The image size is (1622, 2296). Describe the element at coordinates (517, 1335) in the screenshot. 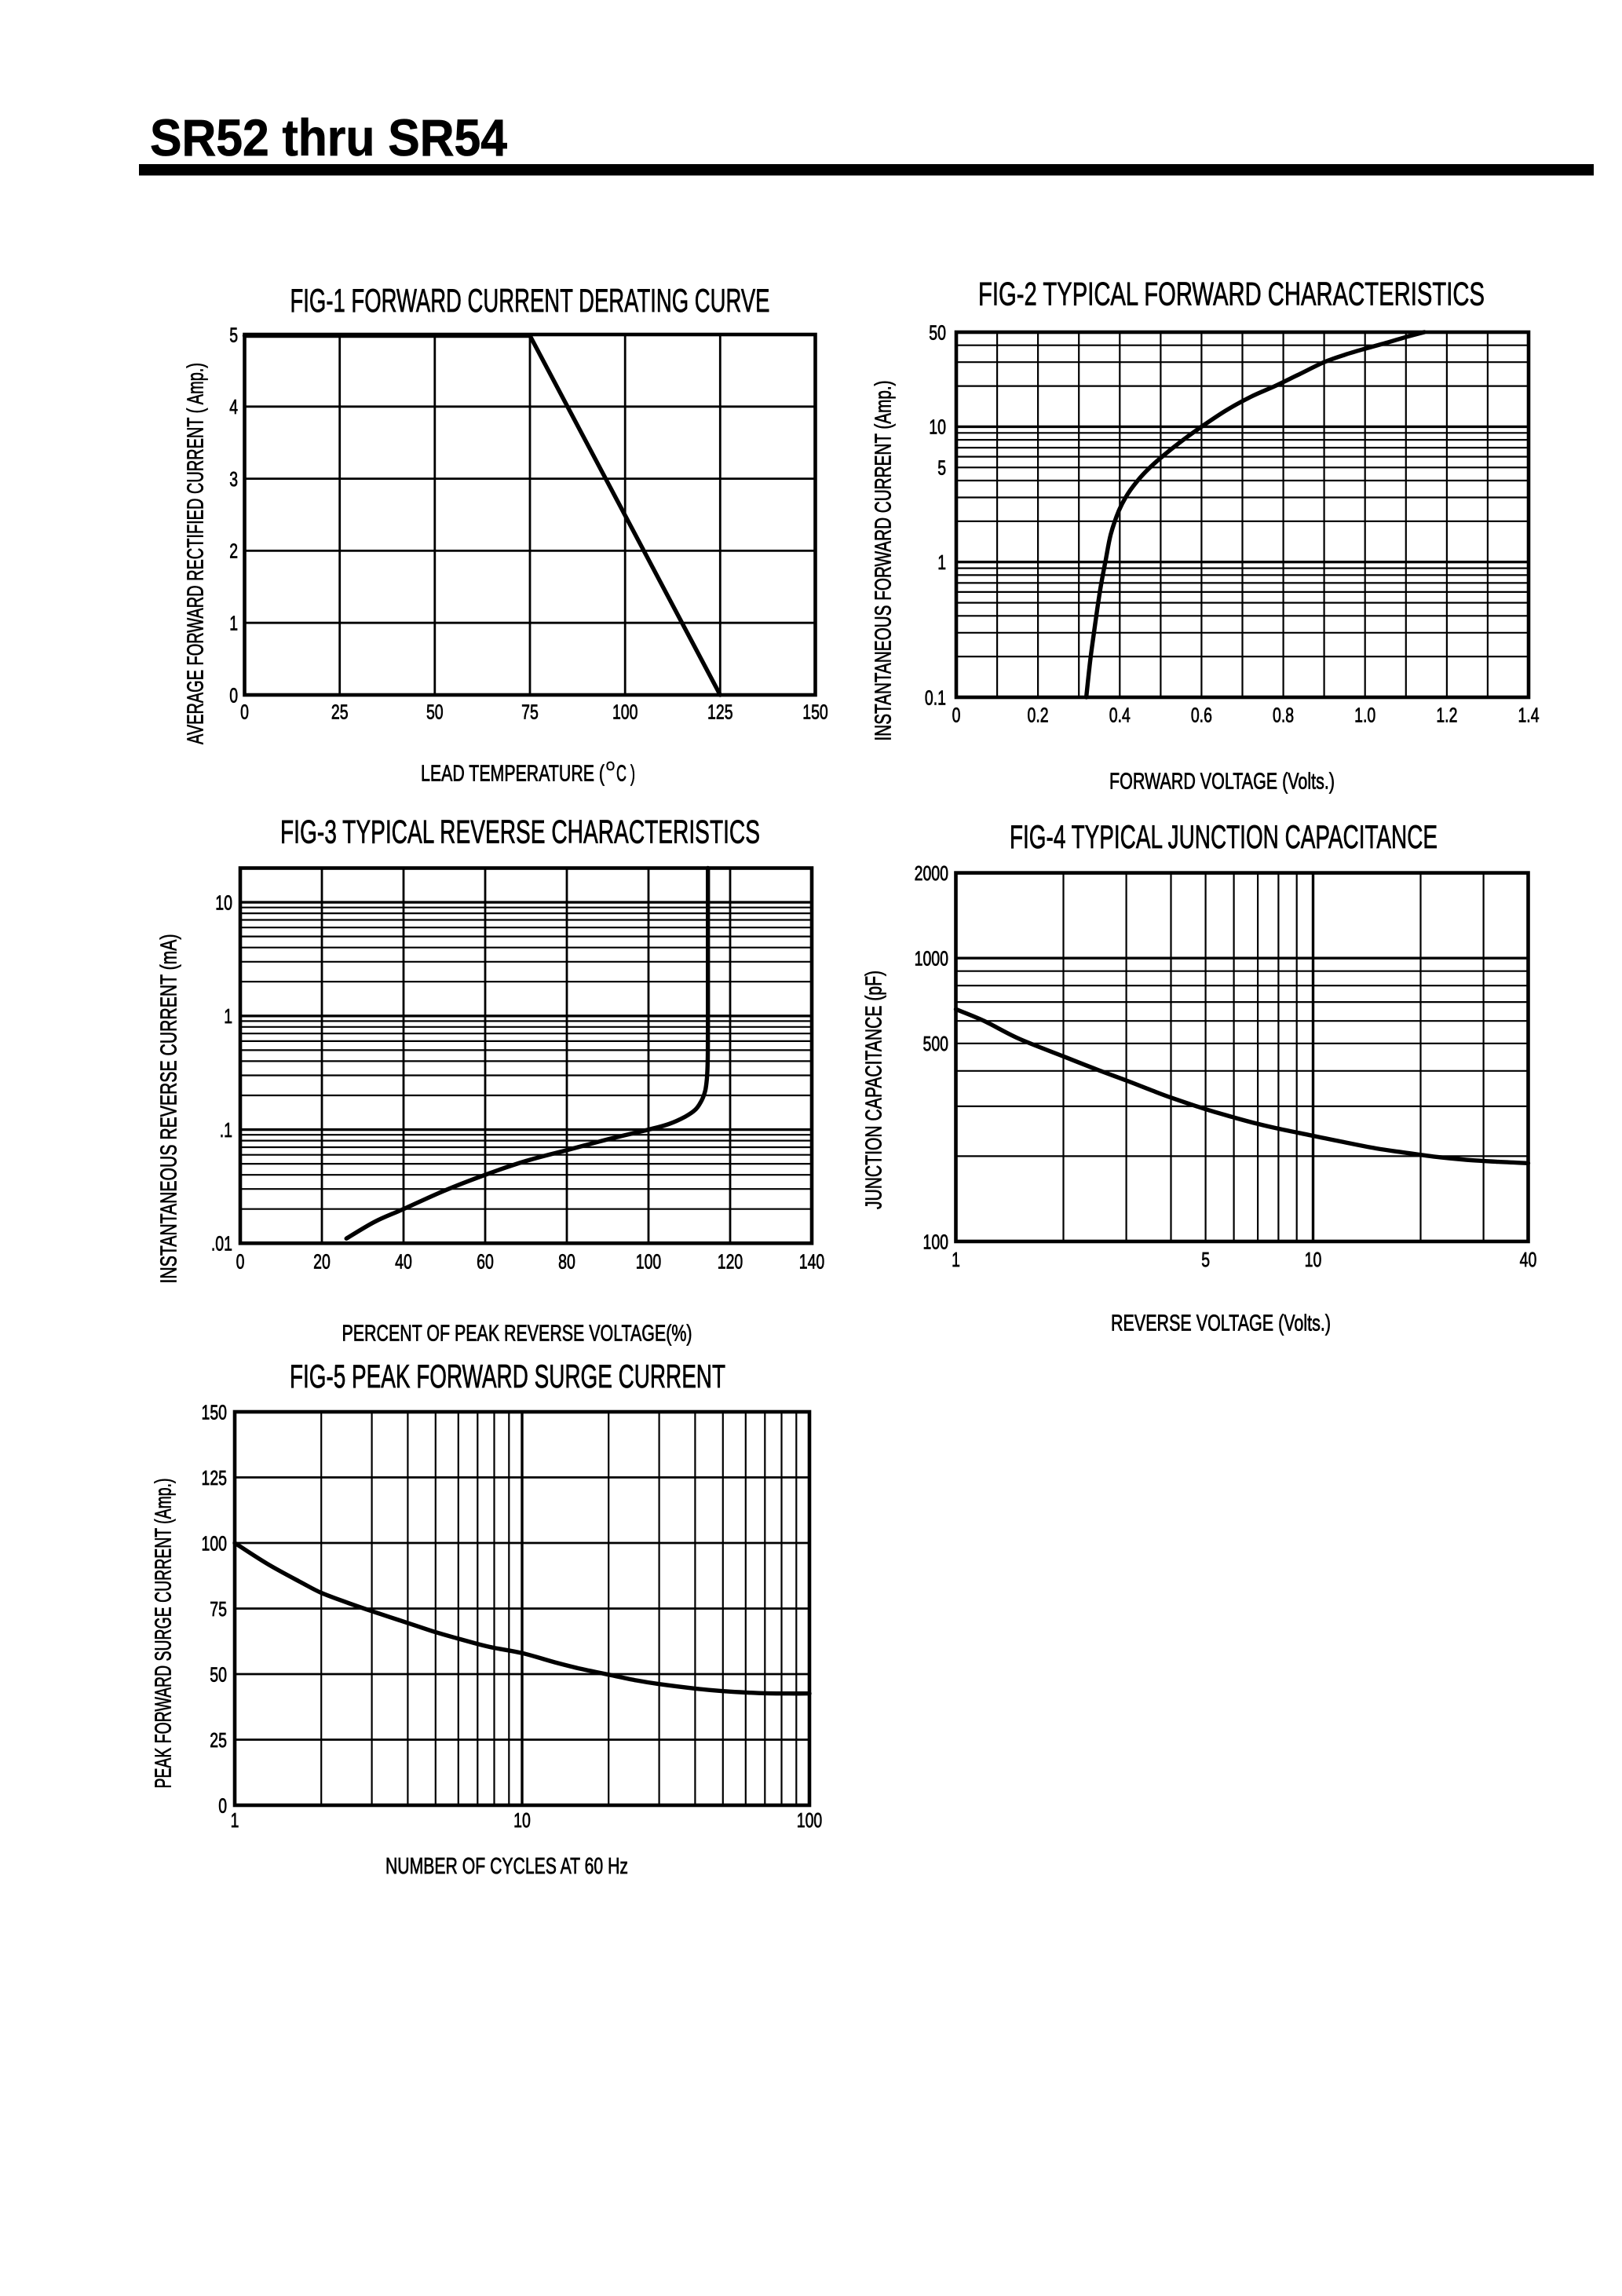

I see `svg-text:PERCENT OF PEAK REVERSE VOLTAG: PERCENT OF PEAK REVERSE VOLTAGE(%)` at that location.